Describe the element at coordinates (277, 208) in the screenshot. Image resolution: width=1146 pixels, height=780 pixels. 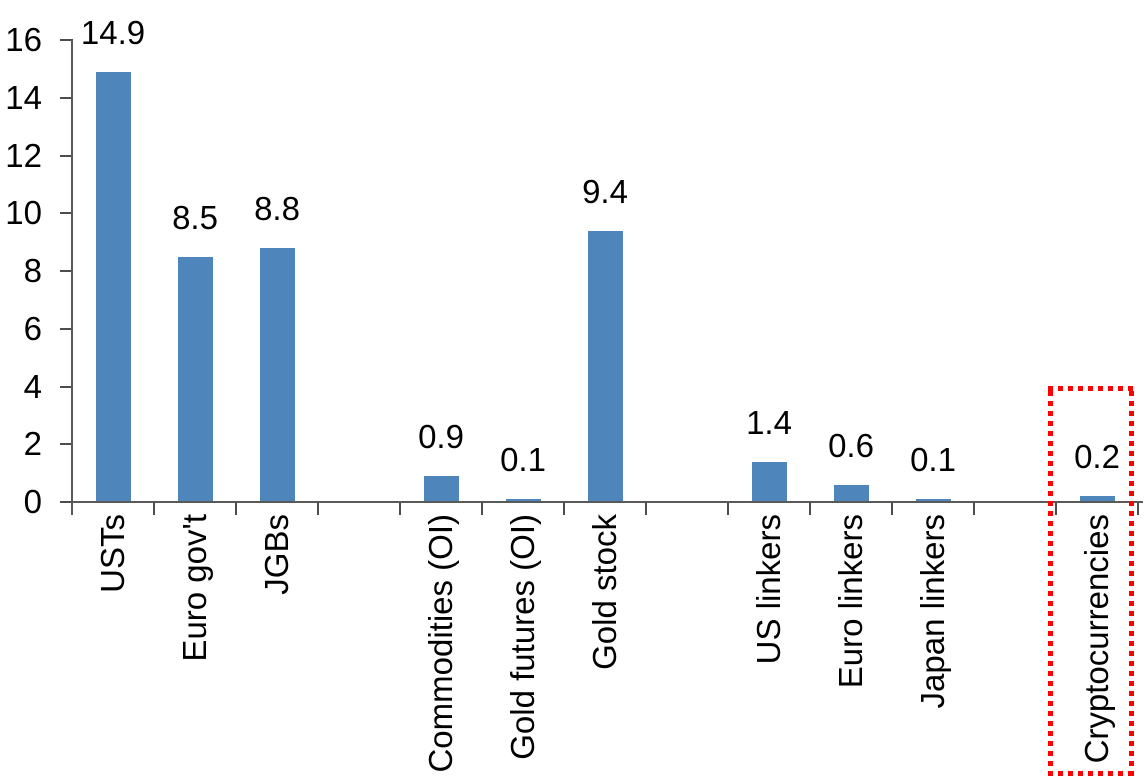
I see `value-label-jgbs: 8.8` at that location.